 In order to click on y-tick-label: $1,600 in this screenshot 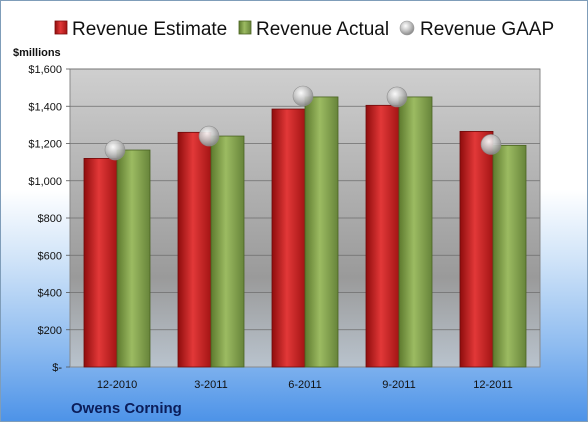, I will do `click(45, 70)`.